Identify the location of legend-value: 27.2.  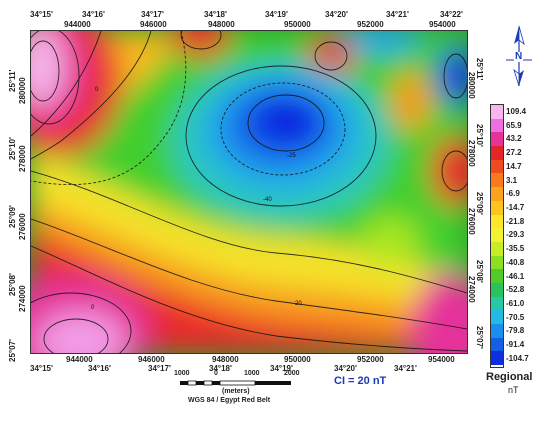
(514, 152).